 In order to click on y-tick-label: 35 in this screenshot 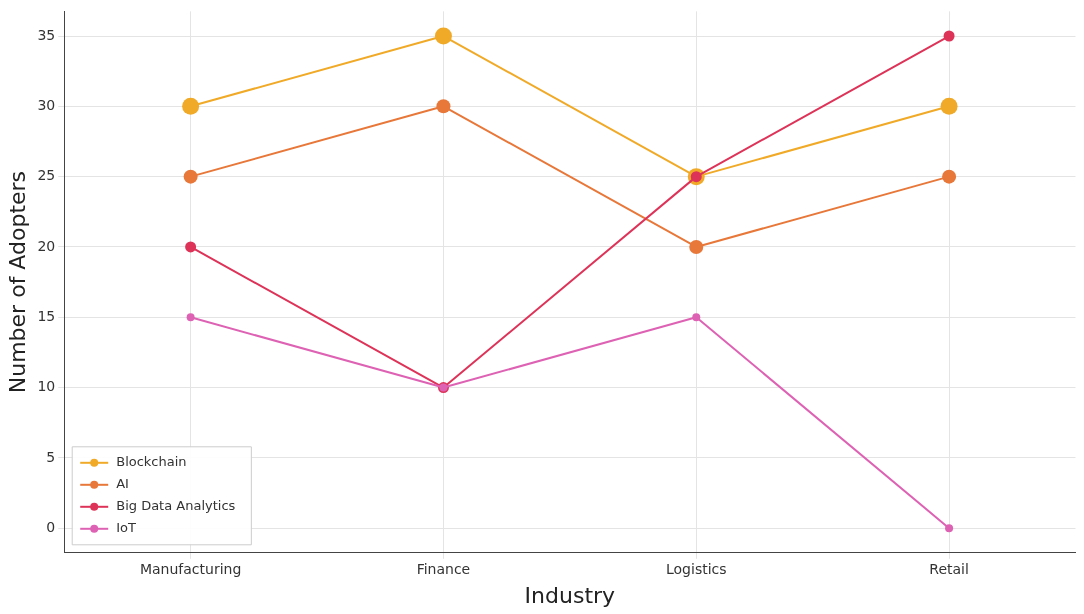, I will do `click(46, 34)`.